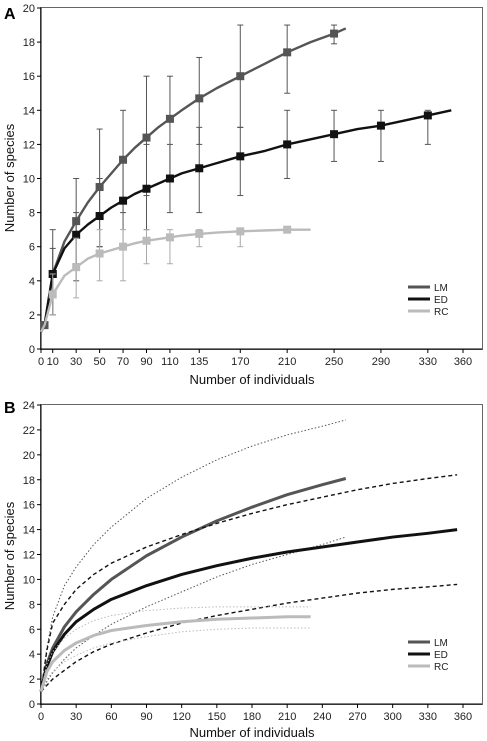 The image size is (487, 741). Describe the element at coordinates (428, 362) in the screenshot. I see `panel-a-x-tick-label: 330` at that location.